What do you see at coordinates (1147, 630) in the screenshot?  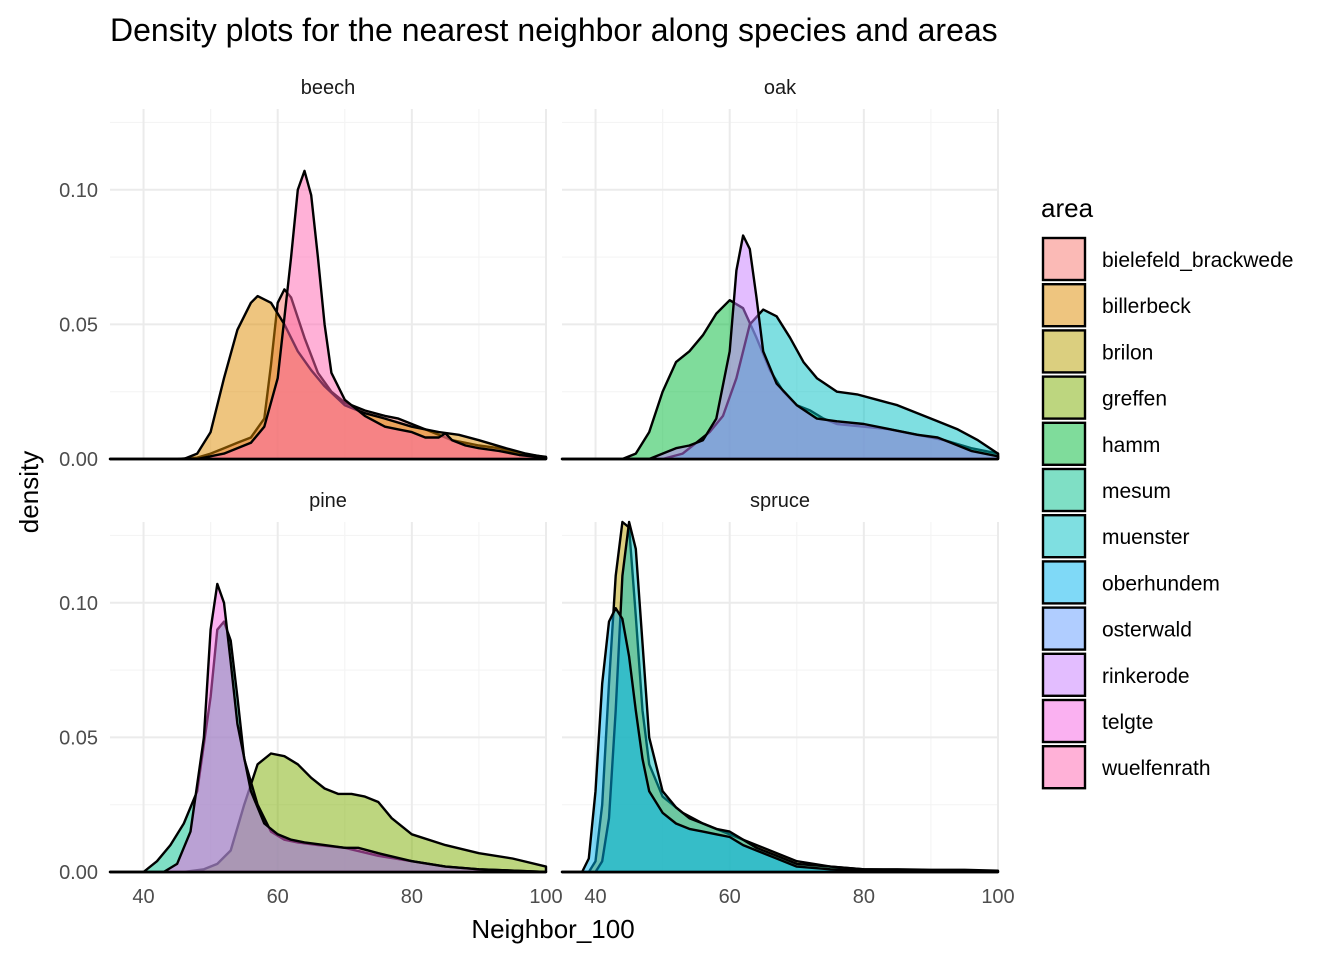 I see `legend-label: osterwald` at bounding box center [1147, 630].